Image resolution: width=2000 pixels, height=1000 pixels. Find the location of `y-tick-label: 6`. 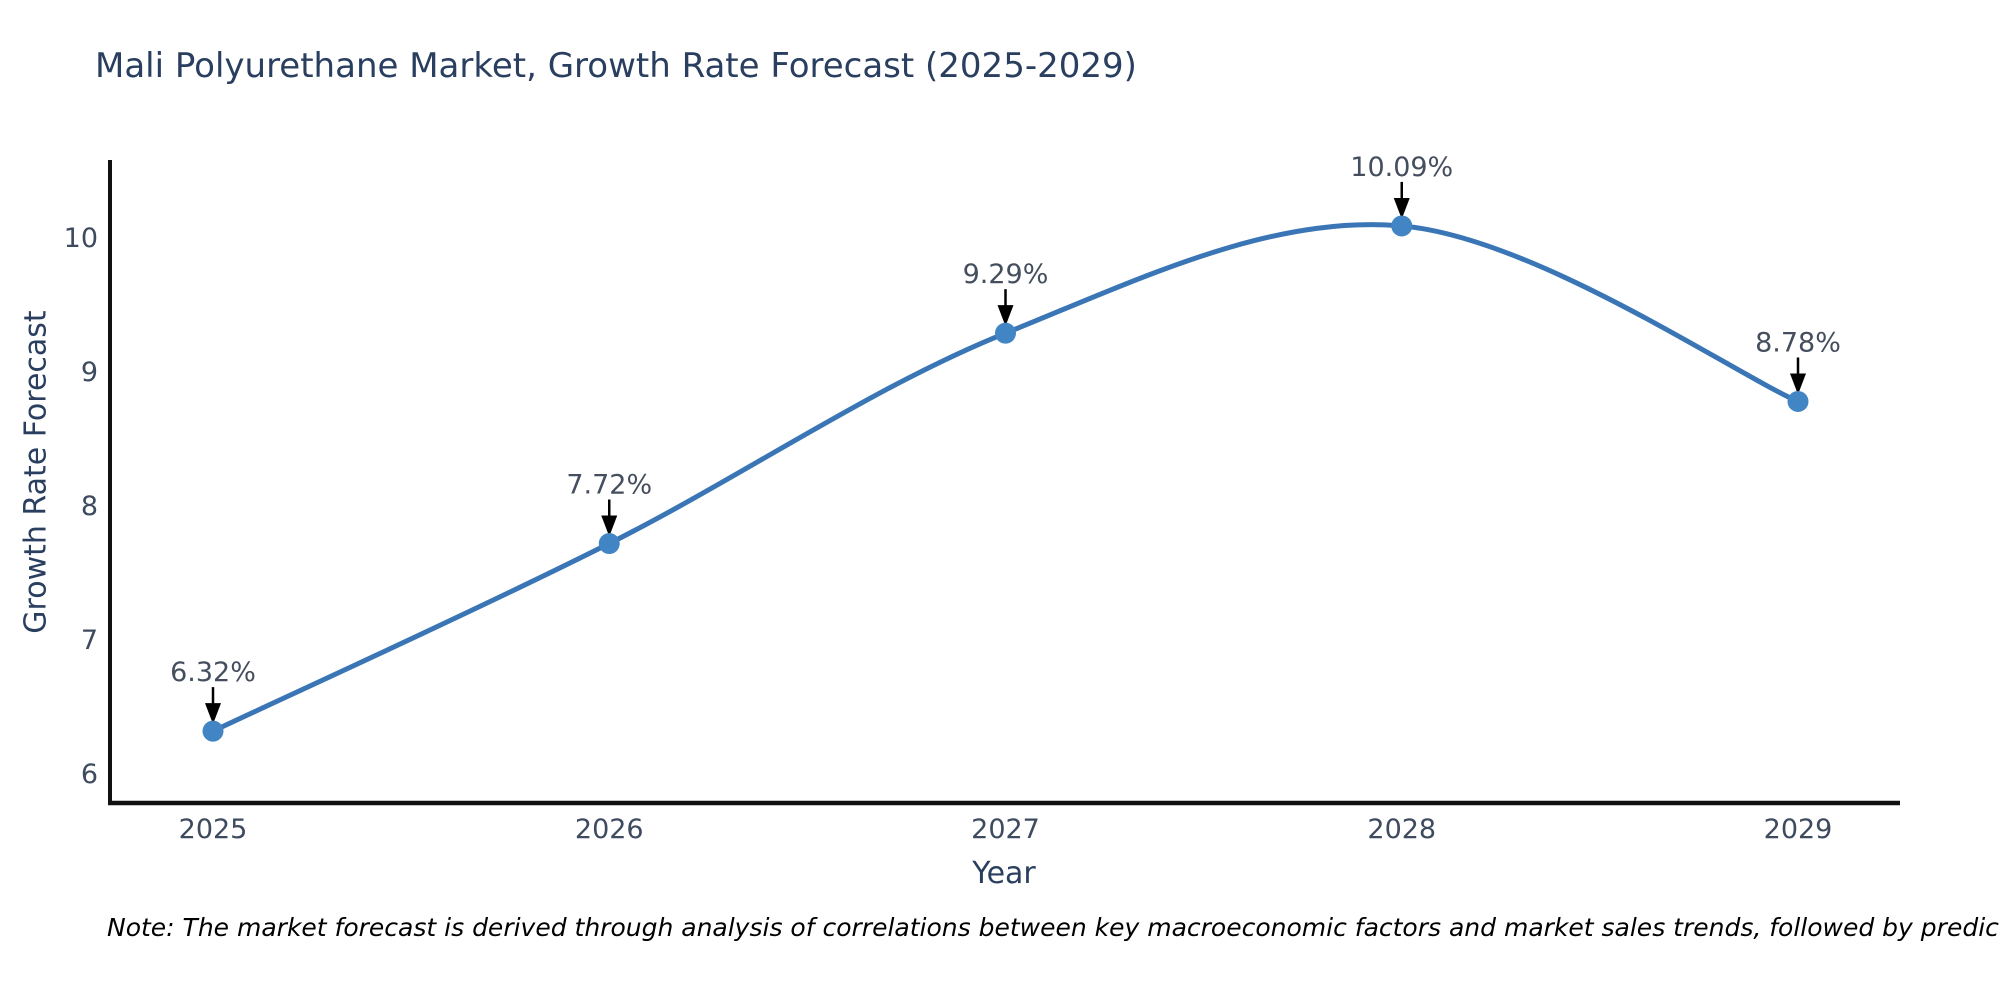

y-tick-label: 6 is located at coordinates (89, 774).